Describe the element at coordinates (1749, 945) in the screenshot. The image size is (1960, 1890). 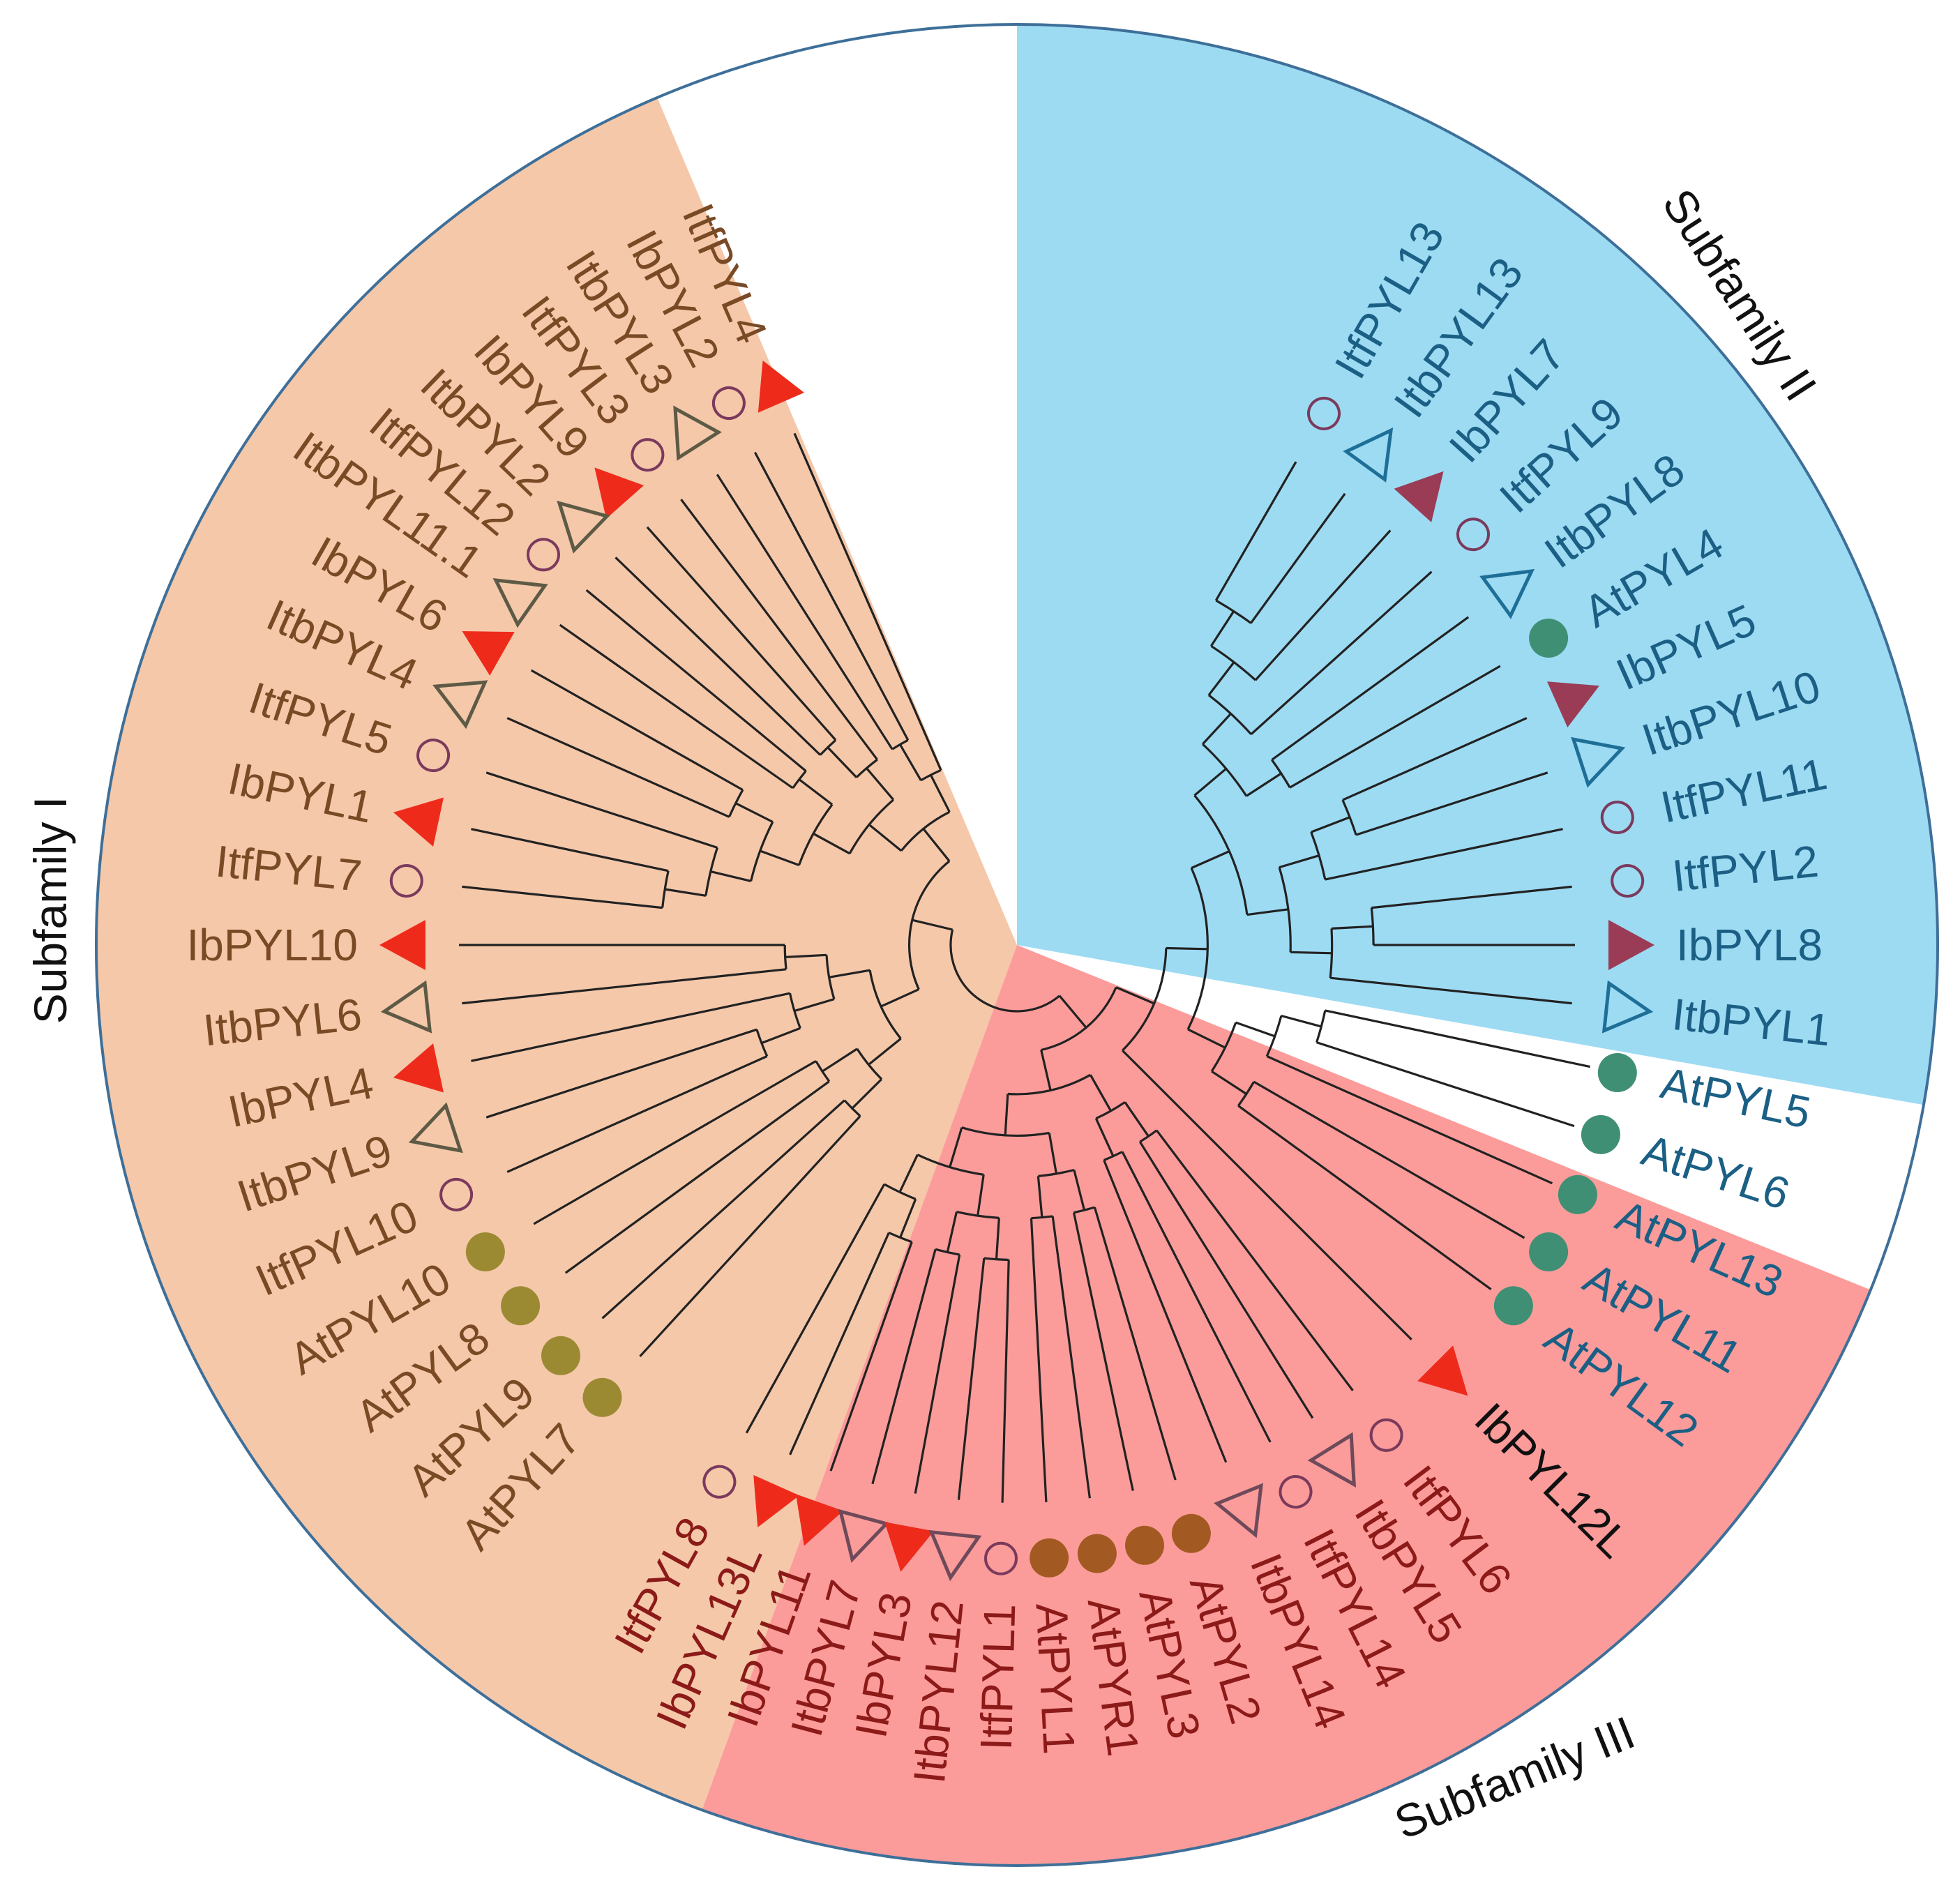
I see `leaf-label: IbPYL8` at that location.